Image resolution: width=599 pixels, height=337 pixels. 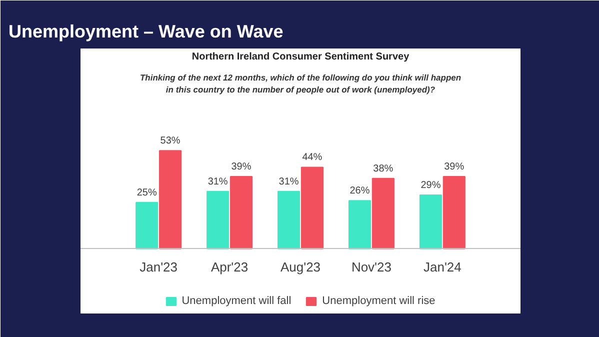 I want to click on data-label: 38%, so click(x=383, y=168).